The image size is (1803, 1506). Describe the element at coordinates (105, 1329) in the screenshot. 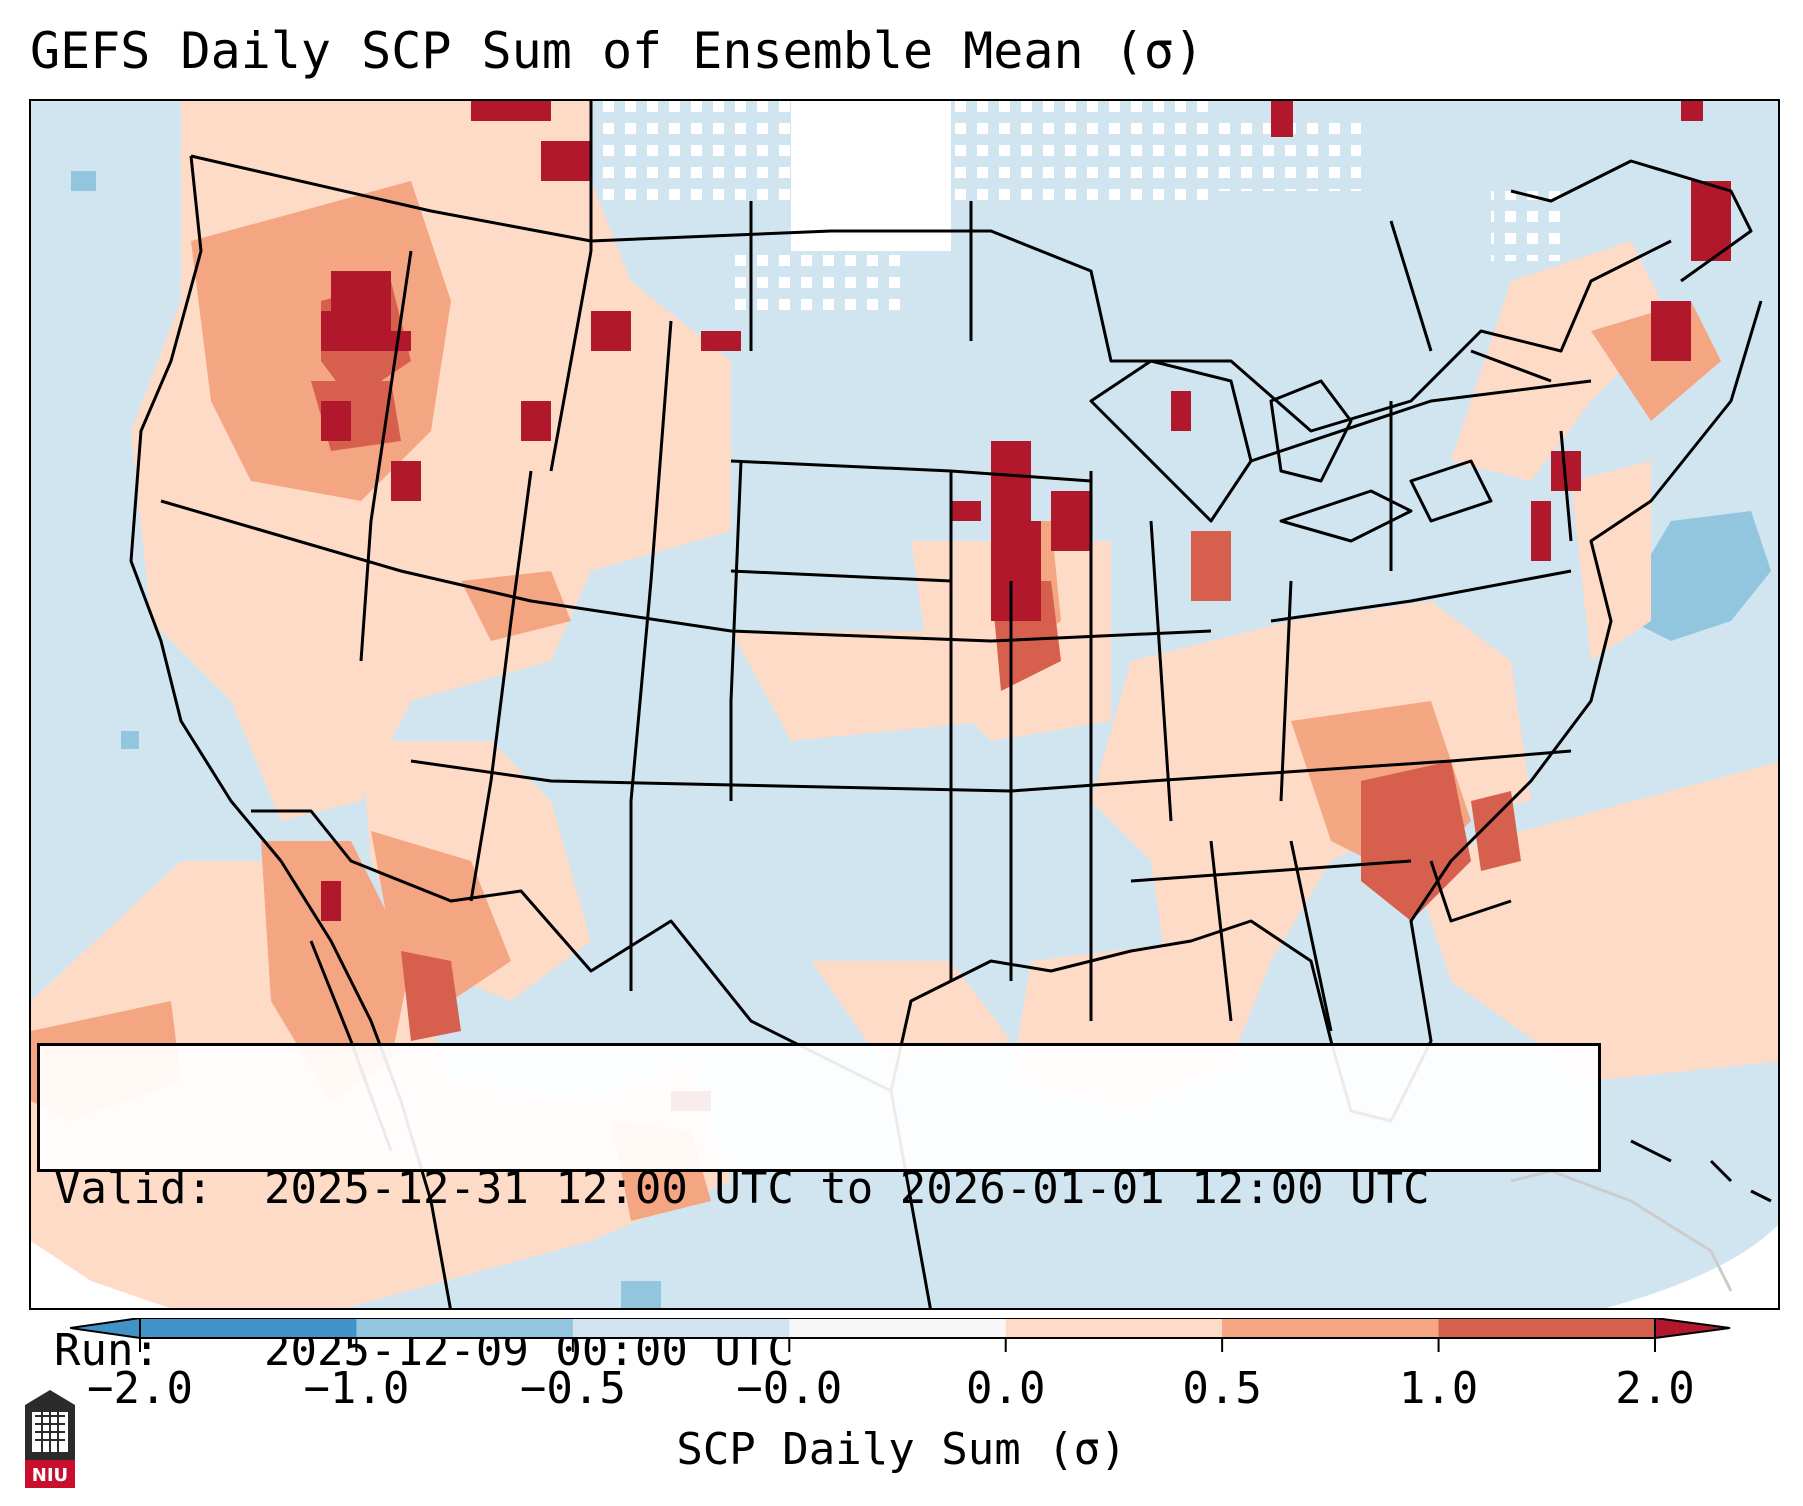

I see `colorbar-extend-low` at that location.